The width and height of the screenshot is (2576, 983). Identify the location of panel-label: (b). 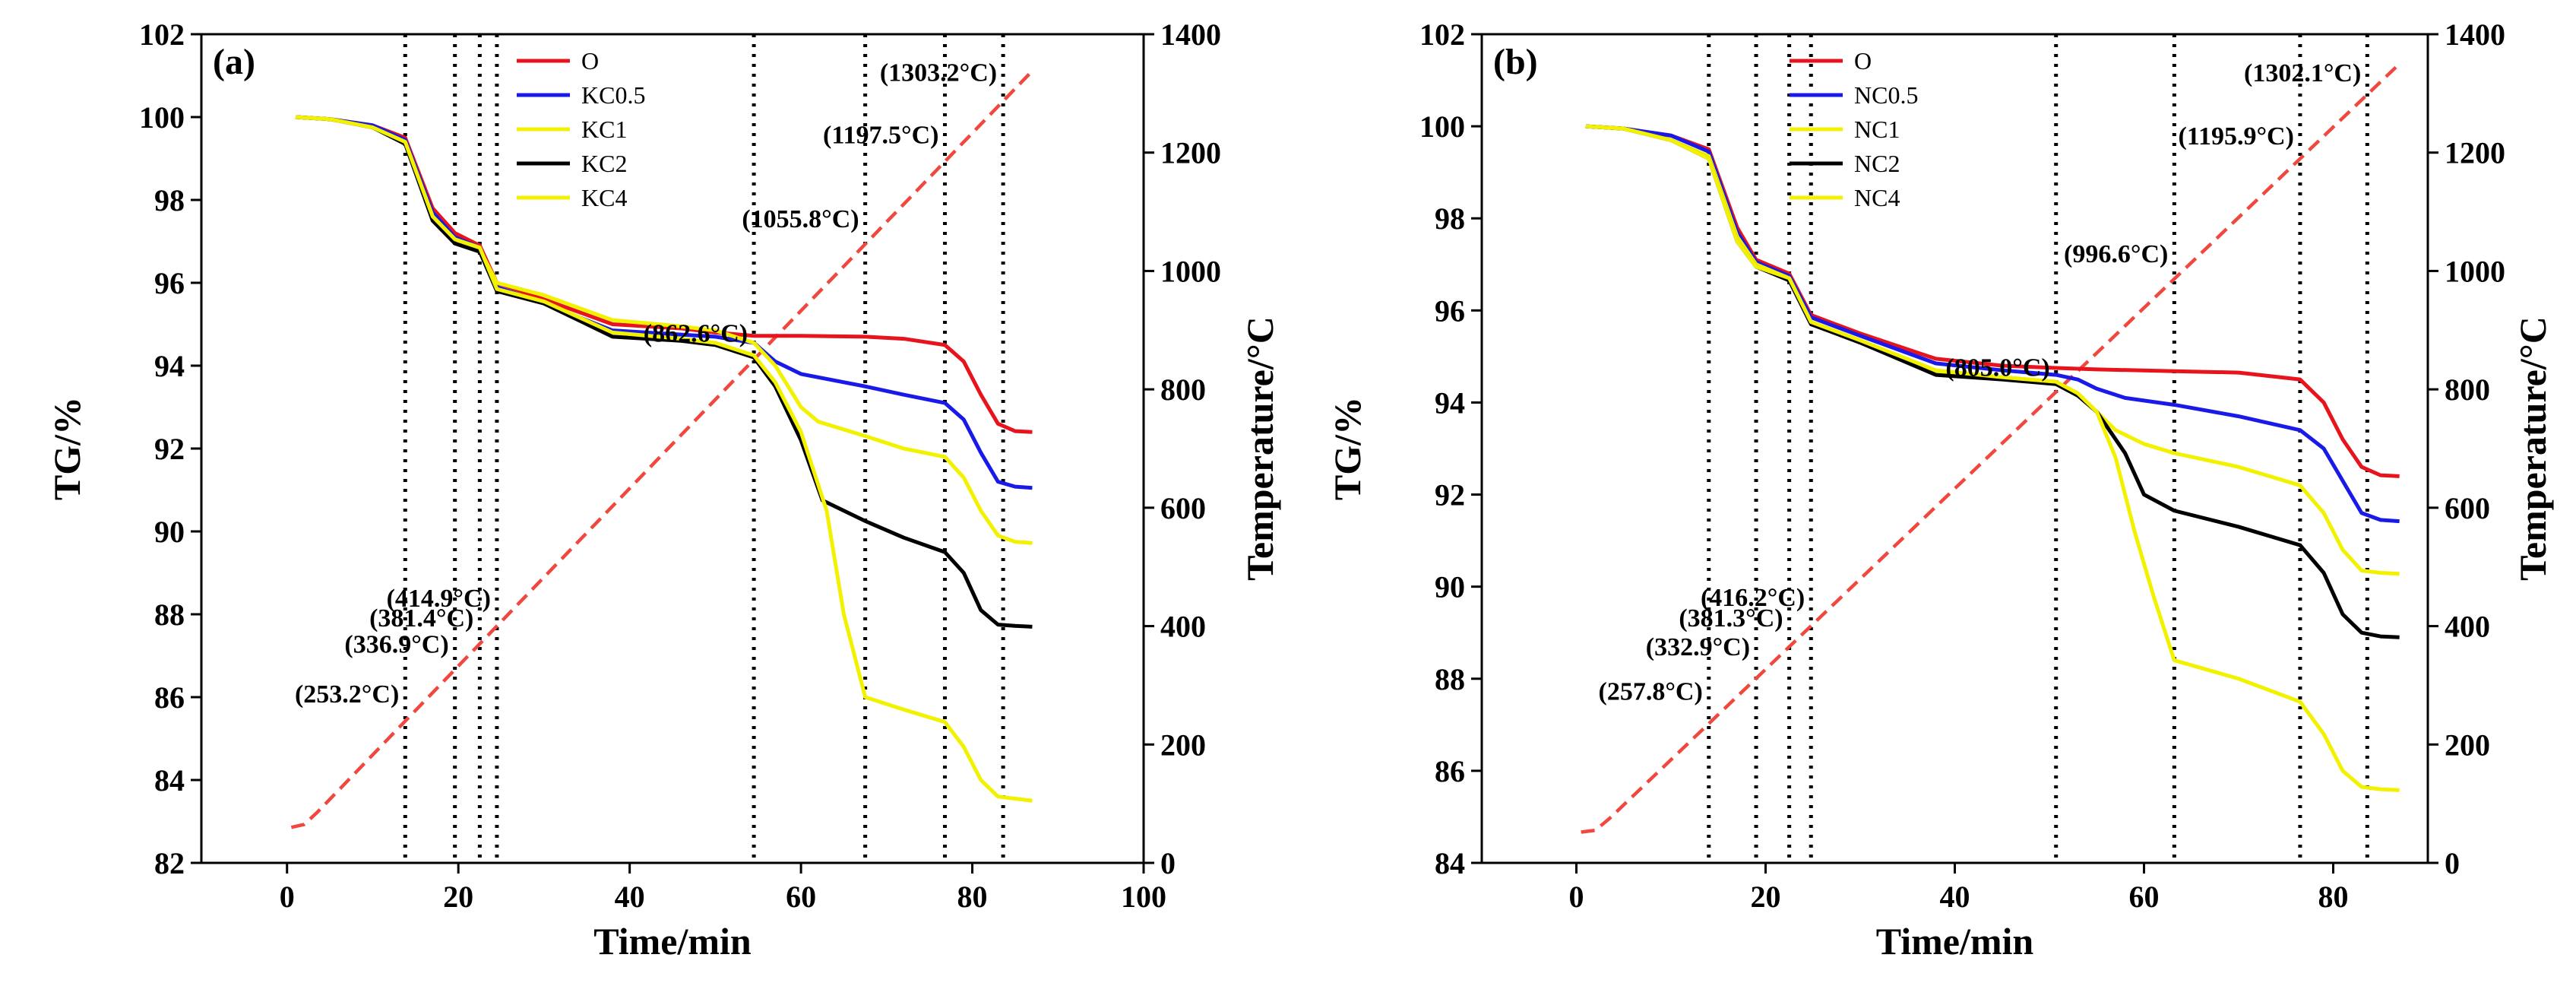
(1515, 62).